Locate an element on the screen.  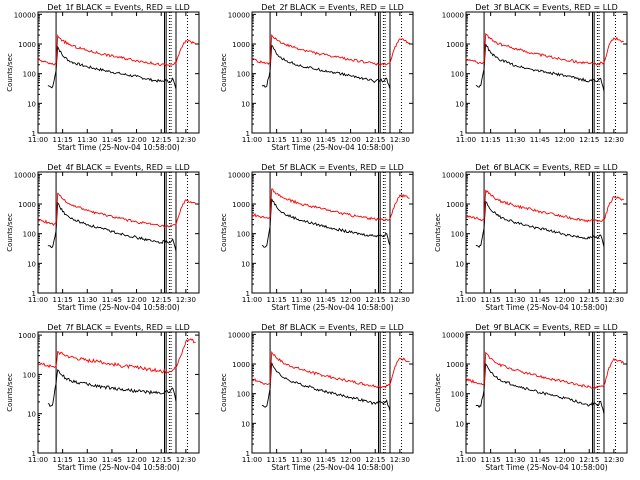
chart-title: Det_2f BLACK = Events, RED = LLD is located at coordinates (332, 7).